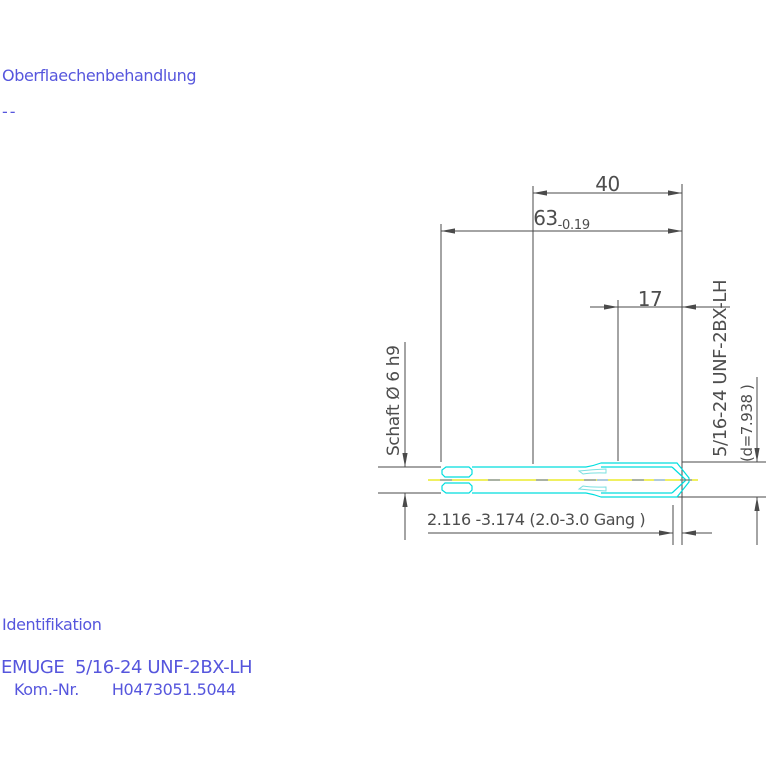  Describe the element at coordinates (660, 380) in the screenshot. I see `dimension-17-lines` at that location.